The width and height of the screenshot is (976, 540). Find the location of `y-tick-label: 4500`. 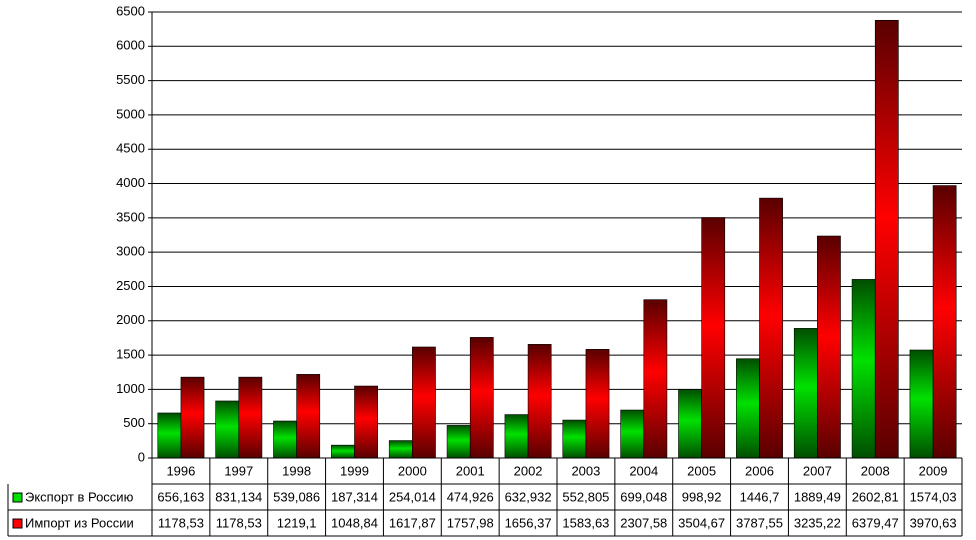

y-tick-label: 4500 is located at coordinates (130, 148).